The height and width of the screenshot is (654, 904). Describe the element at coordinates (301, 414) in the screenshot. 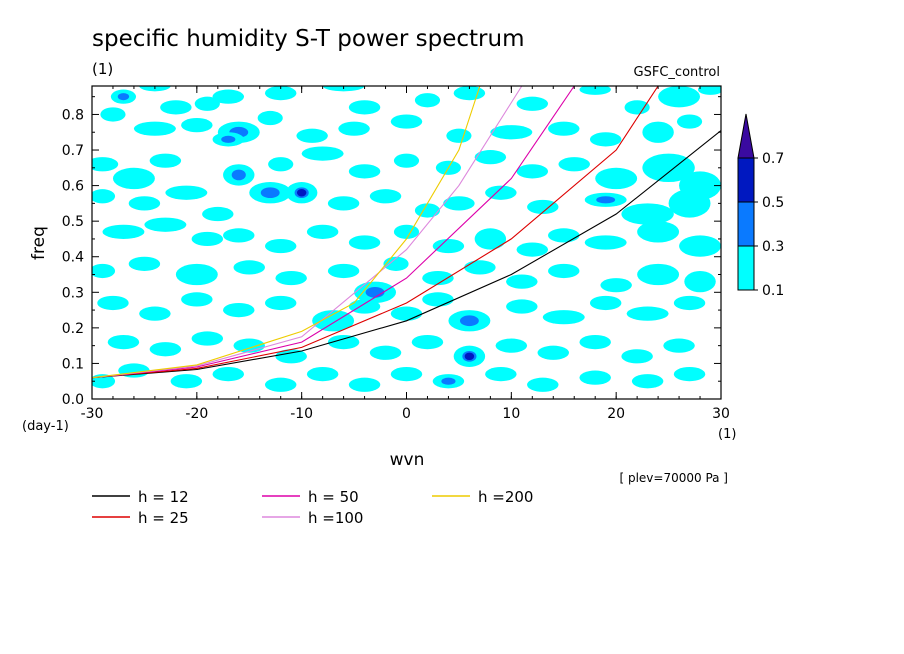

I see `x-tick-label: -10` at that location.